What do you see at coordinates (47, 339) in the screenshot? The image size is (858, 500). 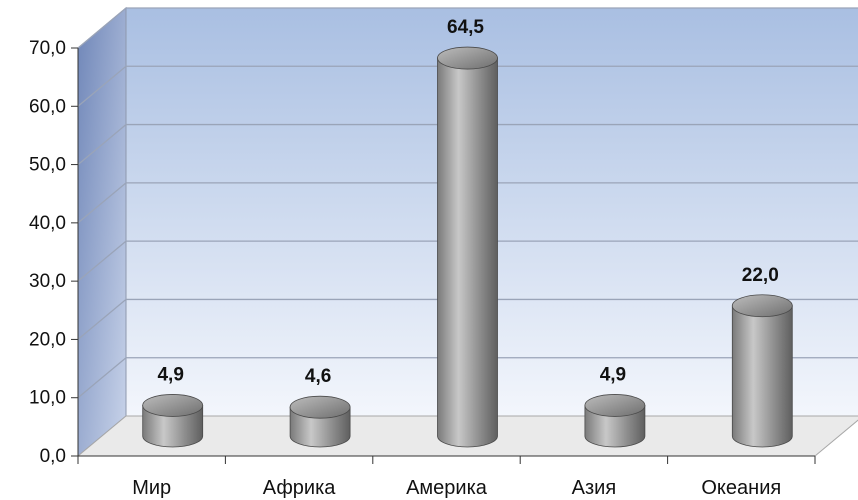 I see `y-tick-label: 20,0` at bounding box center [47, 339].